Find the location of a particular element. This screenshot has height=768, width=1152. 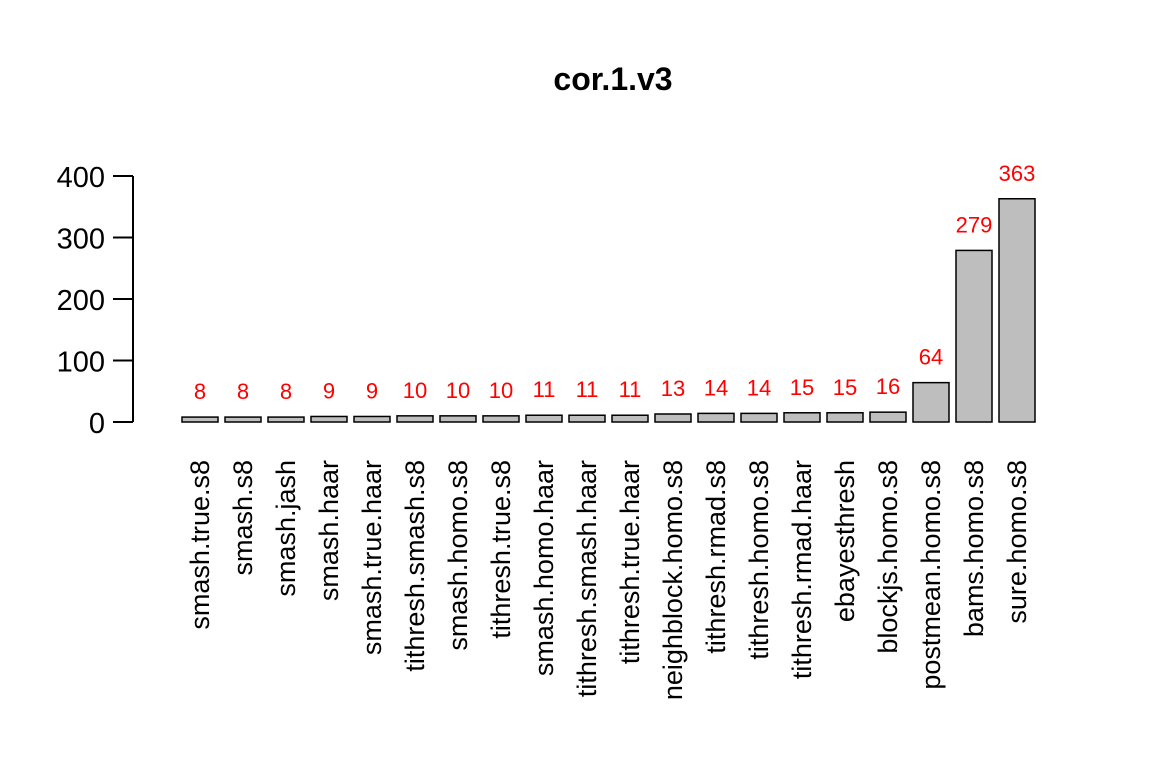

x-tick-label: ebayesthresh is located at coordinates (845, 541).